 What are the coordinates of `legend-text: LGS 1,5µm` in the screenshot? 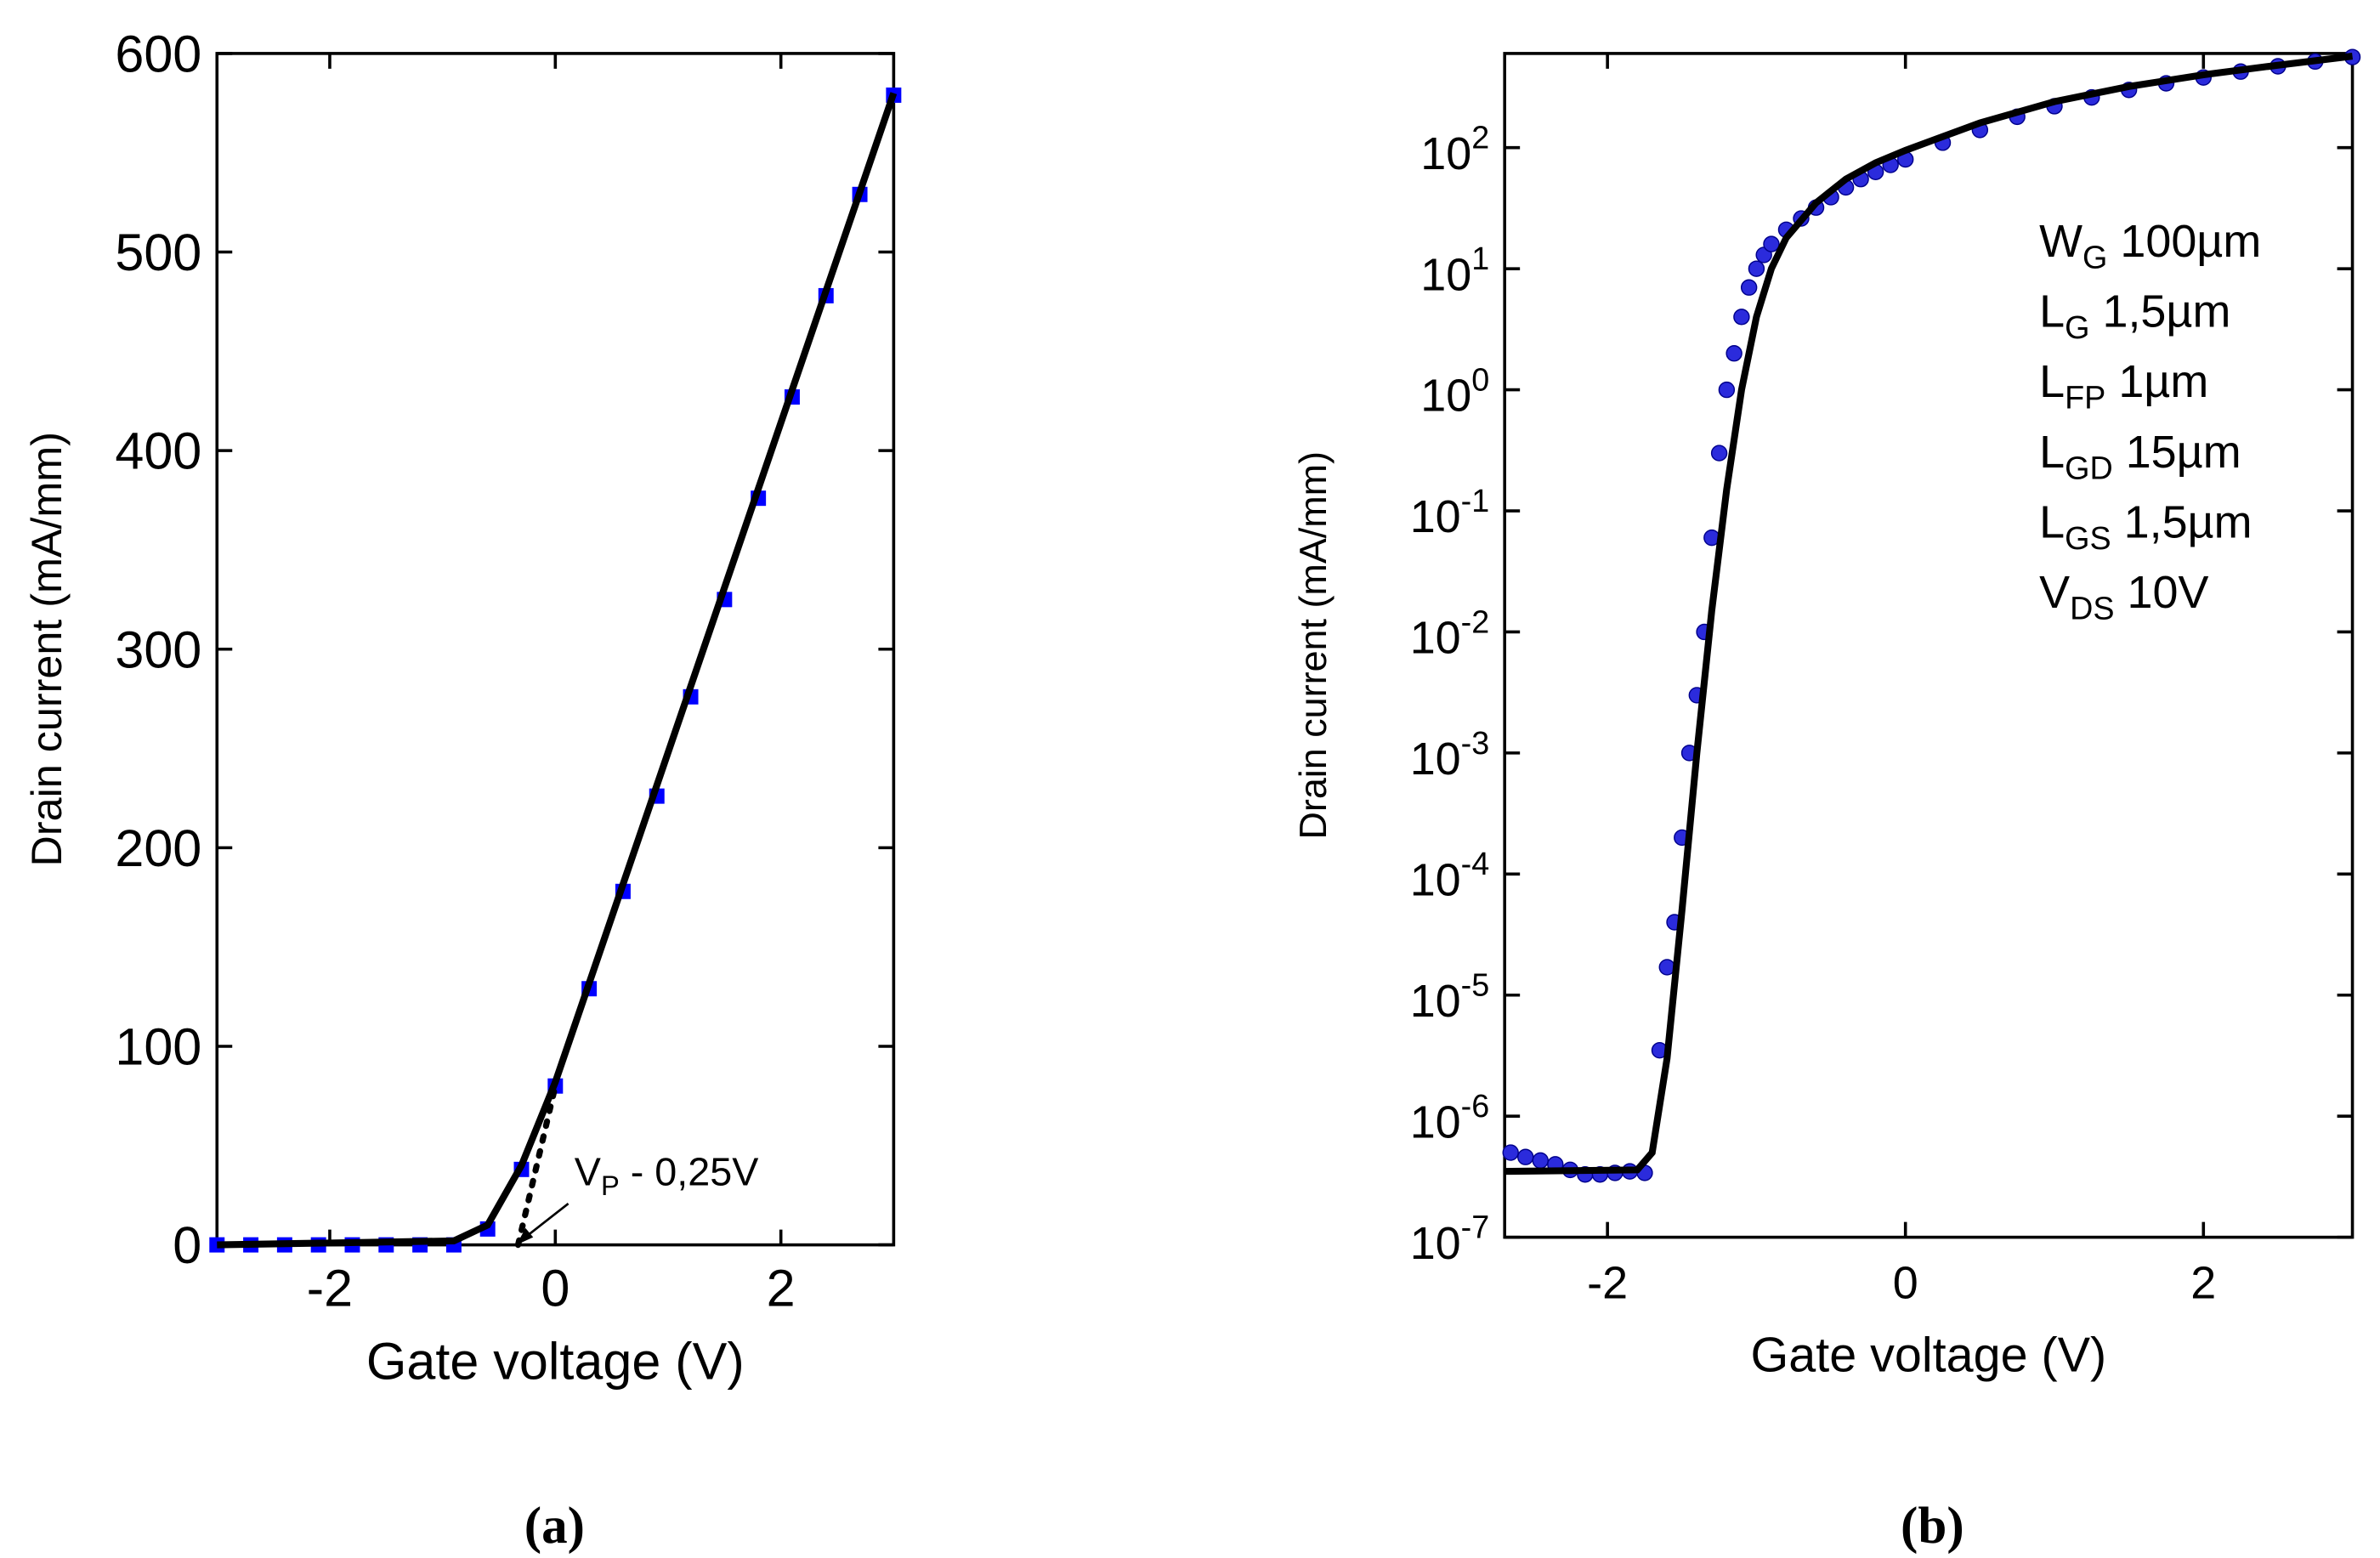 It's located at (2145, 526).